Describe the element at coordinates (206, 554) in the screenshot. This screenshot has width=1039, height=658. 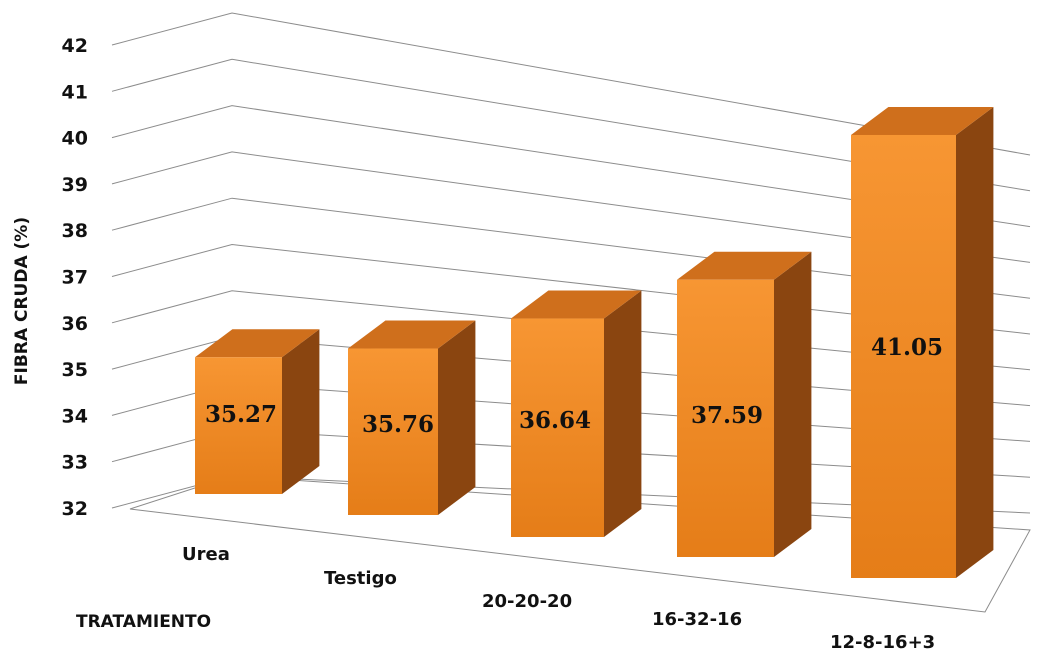
I see `x-category-label: Urea` at that location.